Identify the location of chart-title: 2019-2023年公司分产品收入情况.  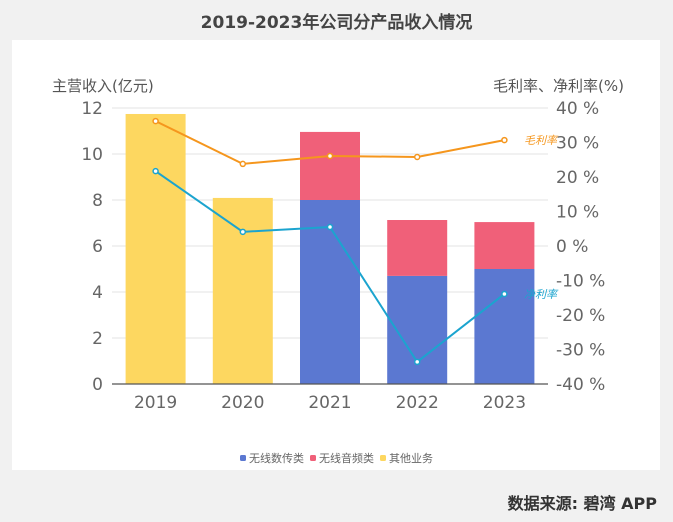
(336, 23).